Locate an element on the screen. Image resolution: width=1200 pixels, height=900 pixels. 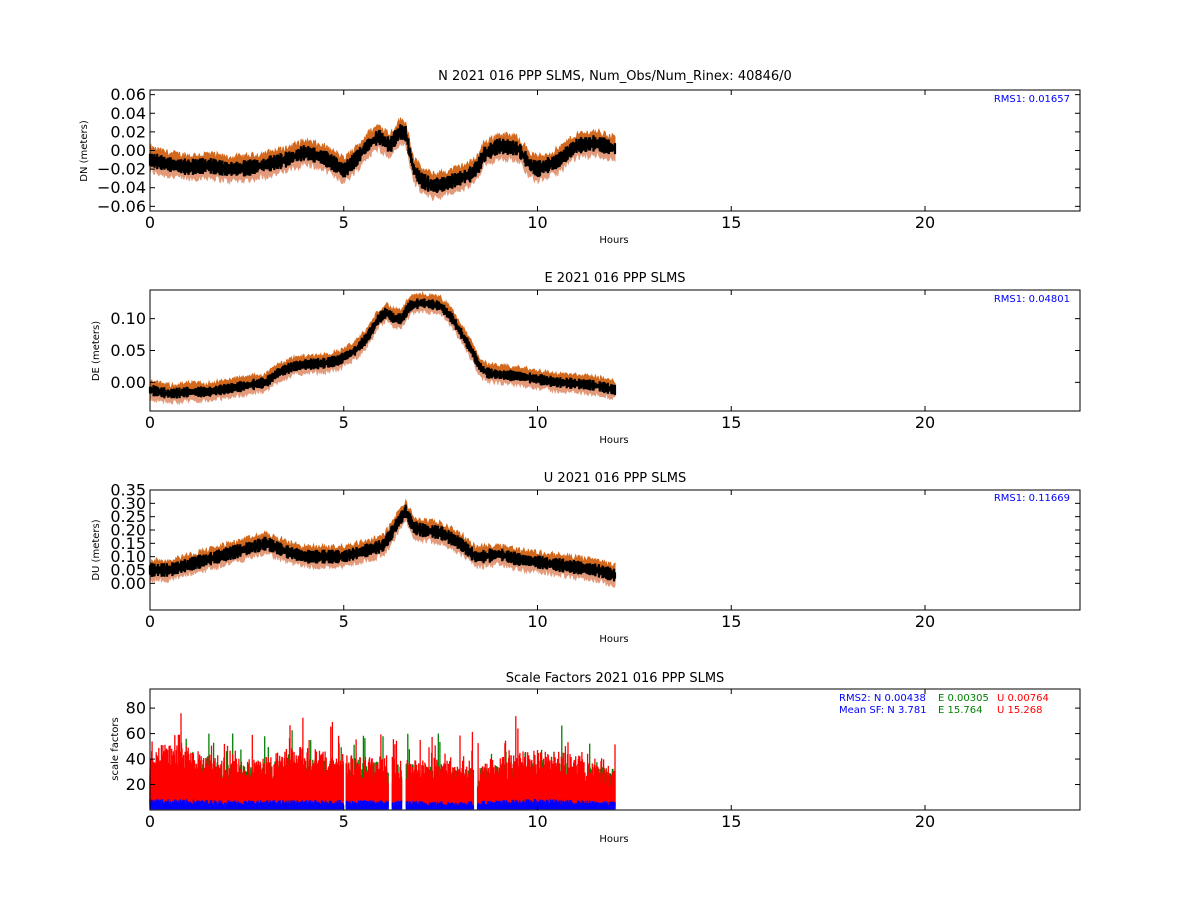
y-tick-label: 0.06 is located at coordinates (128, 94).